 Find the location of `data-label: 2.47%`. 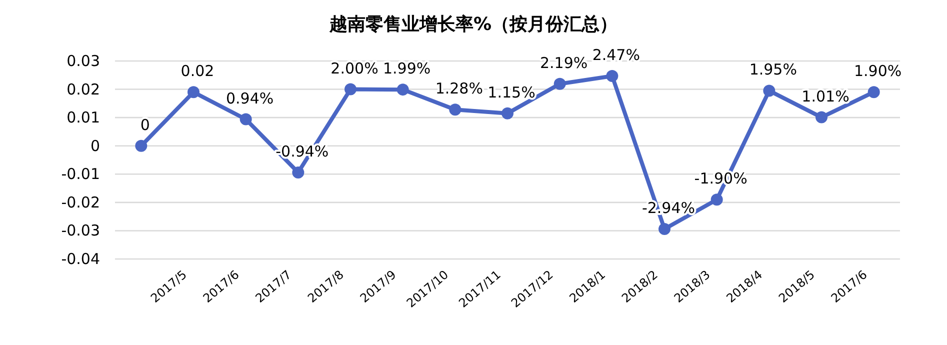

data-label: 2.47% is located at coordinates (616, 55).